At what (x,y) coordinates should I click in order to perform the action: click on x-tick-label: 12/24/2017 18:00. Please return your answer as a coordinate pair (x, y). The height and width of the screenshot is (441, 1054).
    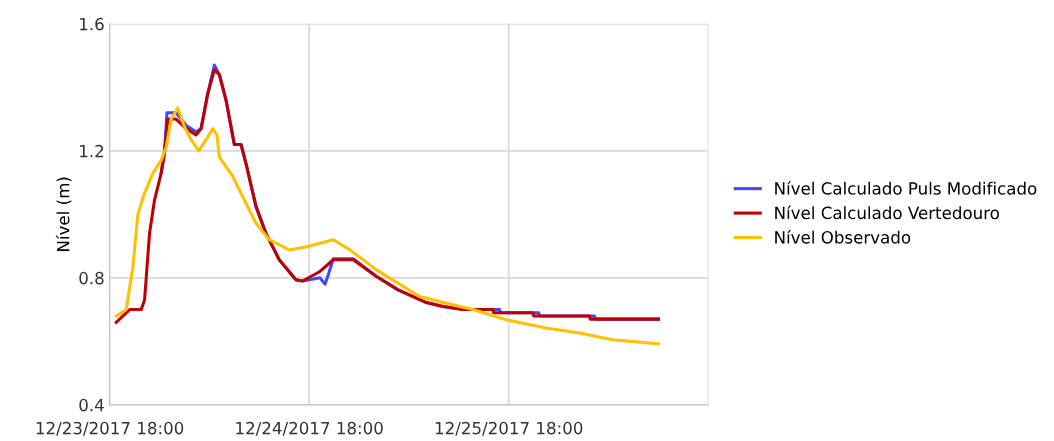
    Looking at the image, I should click on (309, 428).